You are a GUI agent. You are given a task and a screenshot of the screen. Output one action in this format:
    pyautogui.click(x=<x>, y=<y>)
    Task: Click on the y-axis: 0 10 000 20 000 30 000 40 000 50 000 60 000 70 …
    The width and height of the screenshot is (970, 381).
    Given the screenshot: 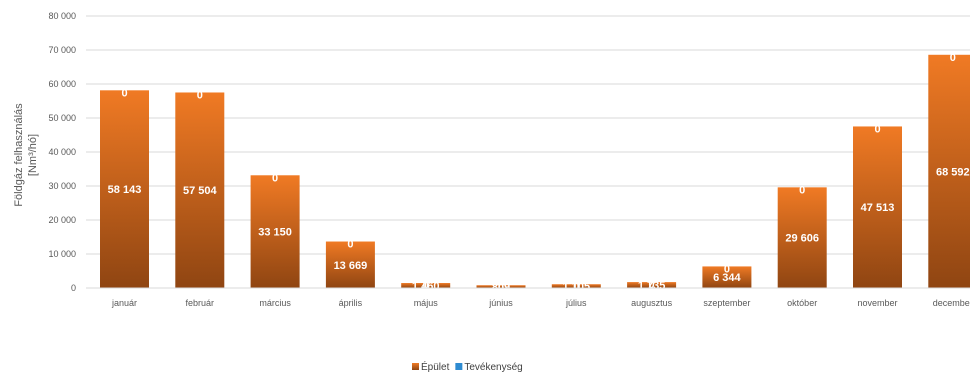 What is the action you would take?
    pyautogui.click(x=62, y=152)
    